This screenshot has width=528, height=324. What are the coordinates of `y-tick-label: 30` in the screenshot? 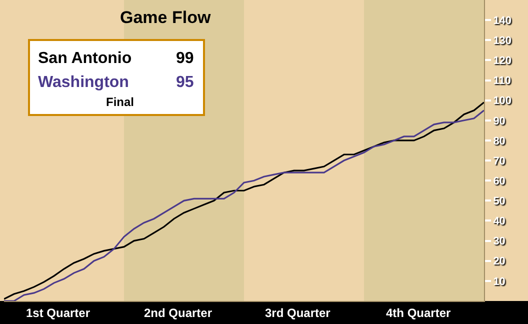 It's located at (499, 242).